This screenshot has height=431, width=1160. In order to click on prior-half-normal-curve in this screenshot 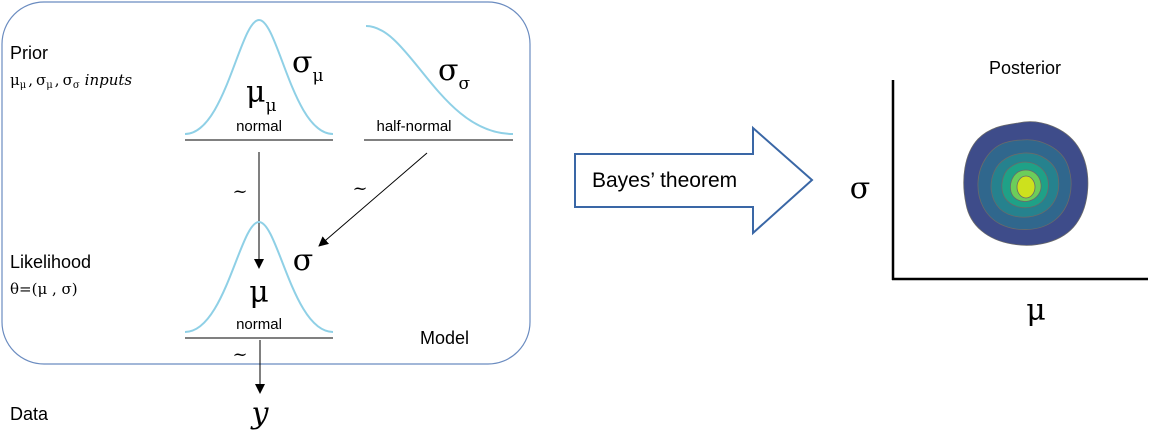, I will do `click(439, 80)`.